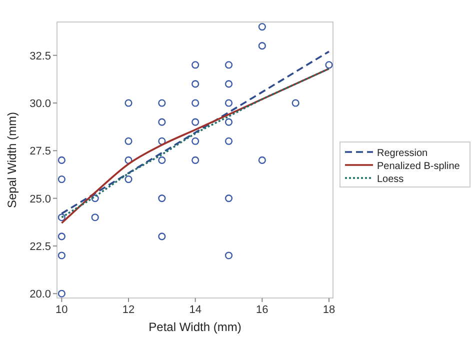 This screenshot has width=474, height=355. Describe the element at coordinates (402, 153) in the screenshot. I see `legend-label: Regression` at that location.